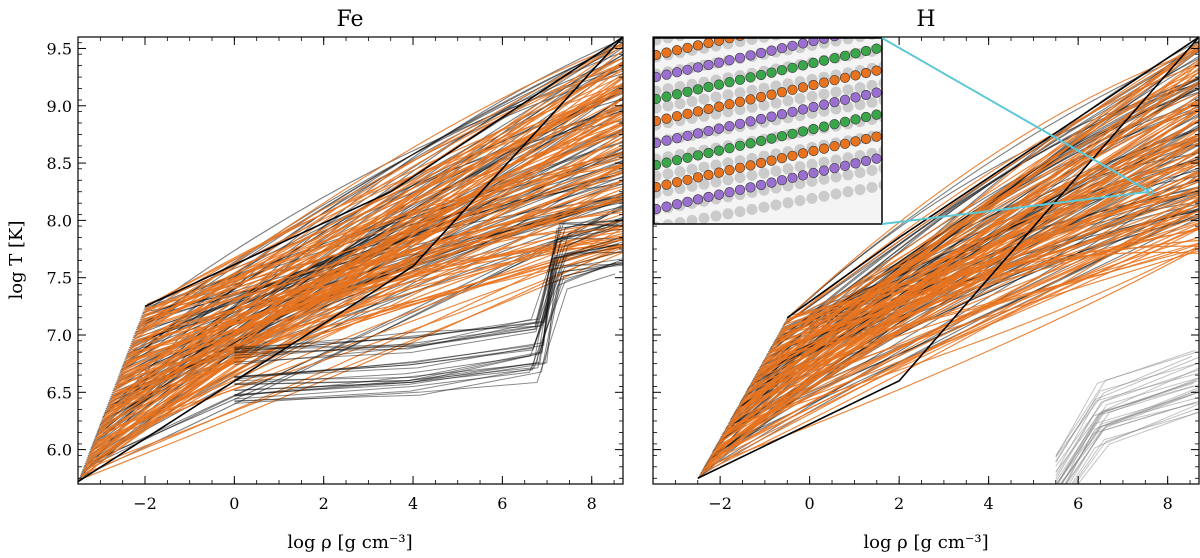 The height and width of the screenshot is (558, 1200). I want to click on track-extra, so click(1127, 429).